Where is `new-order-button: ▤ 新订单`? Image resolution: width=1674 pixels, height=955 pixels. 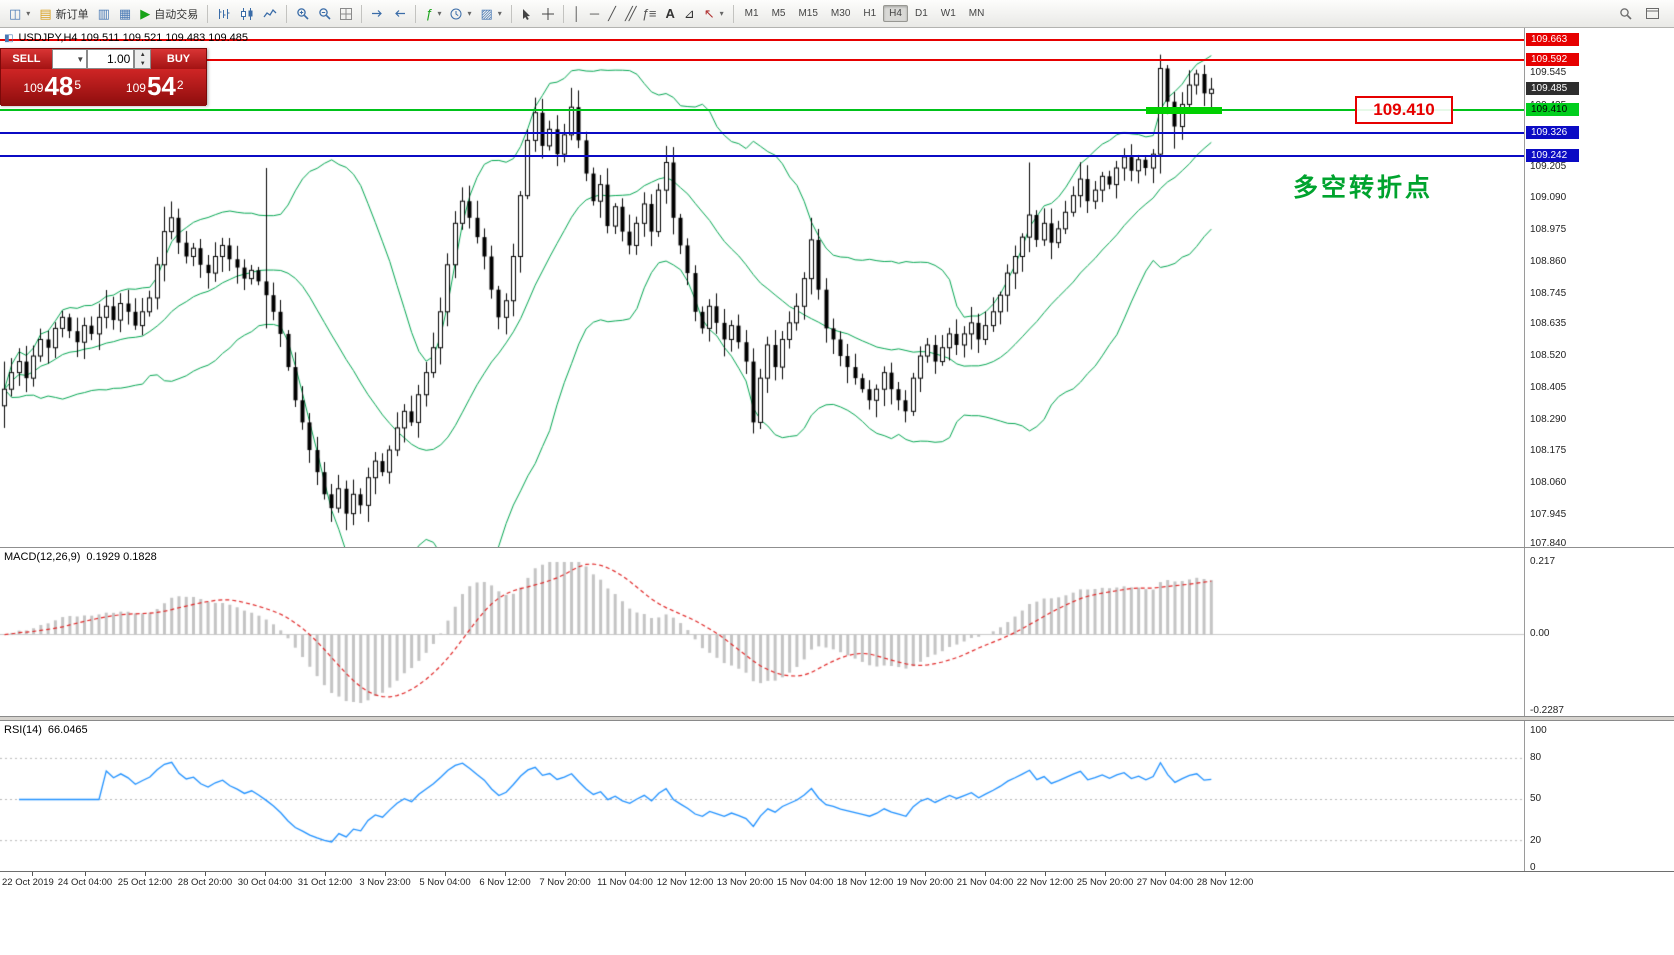 new-order-button: ▤ 新订单 is located at coordinates (63, 14).